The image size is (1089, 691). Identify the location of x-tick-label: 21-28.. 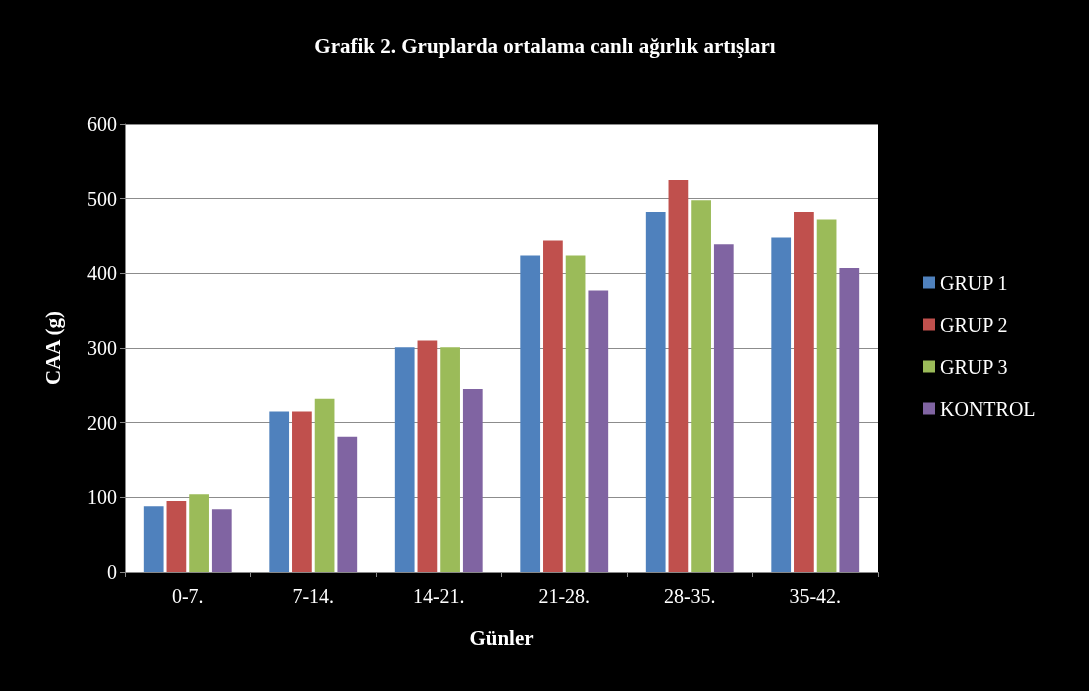
(564, 596).